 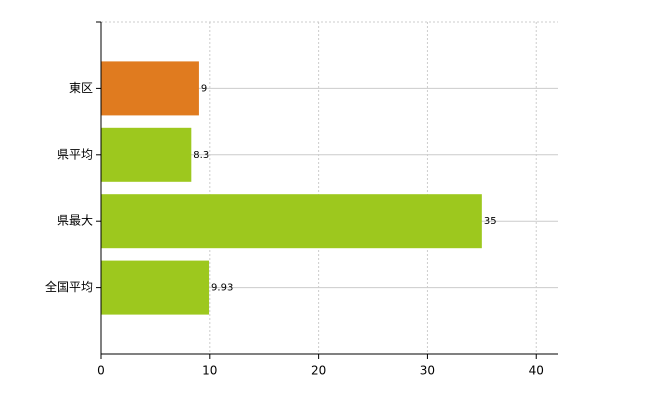 What do you see at coordinates (427, 371) in the screenshot?
I see `x-tick-label: 30` at bounding box center [427, 371].